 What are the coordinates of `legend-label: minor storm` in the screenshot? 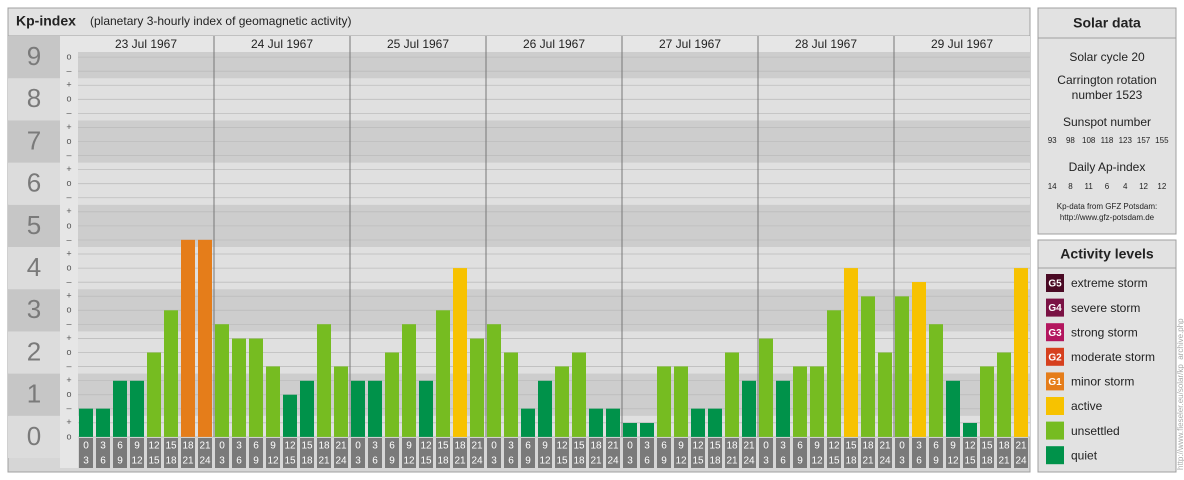 It's located at (1102, 382).